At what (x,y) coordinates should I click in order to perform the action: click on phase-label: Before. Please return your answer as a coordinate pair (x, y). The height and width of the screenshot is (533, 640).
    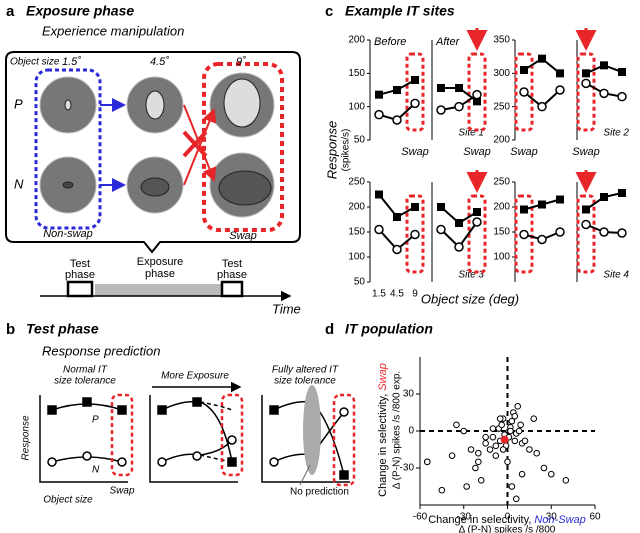
    Looking at the image, I should click on (390, 42).